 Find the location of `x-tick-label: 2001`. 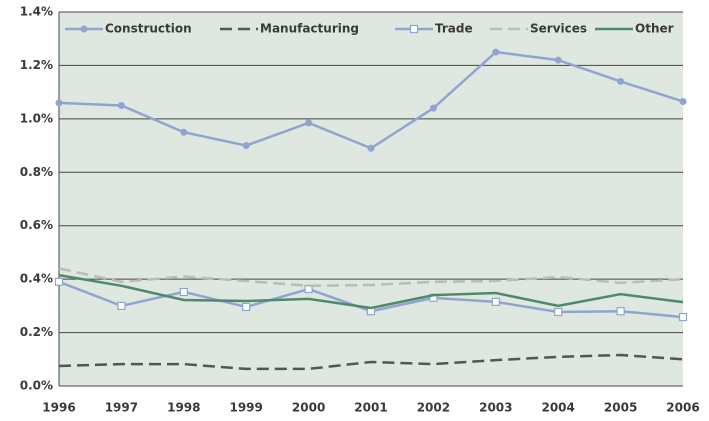

x-tick-label: 2001 is located at coordinates (370, 408).